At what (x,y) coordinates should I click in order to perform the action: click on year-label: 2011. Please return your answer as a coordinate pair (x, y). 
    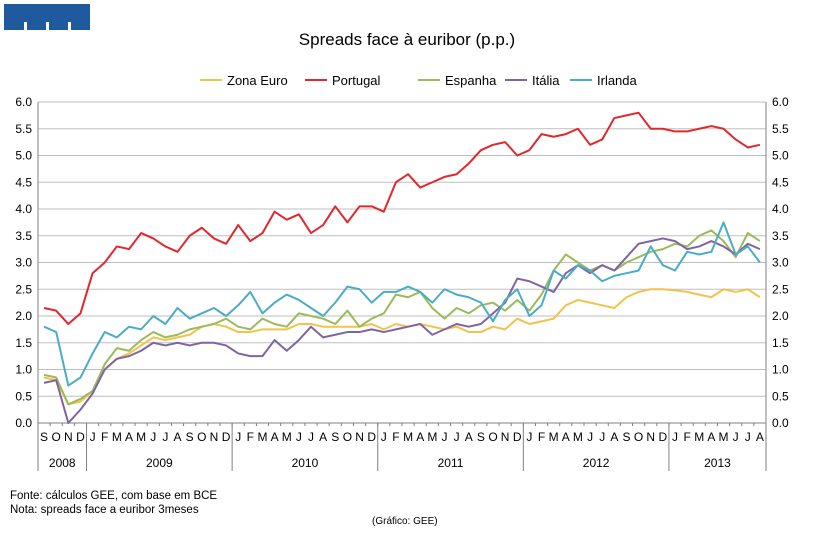
    Looking at the image, I should click on (451, 463).